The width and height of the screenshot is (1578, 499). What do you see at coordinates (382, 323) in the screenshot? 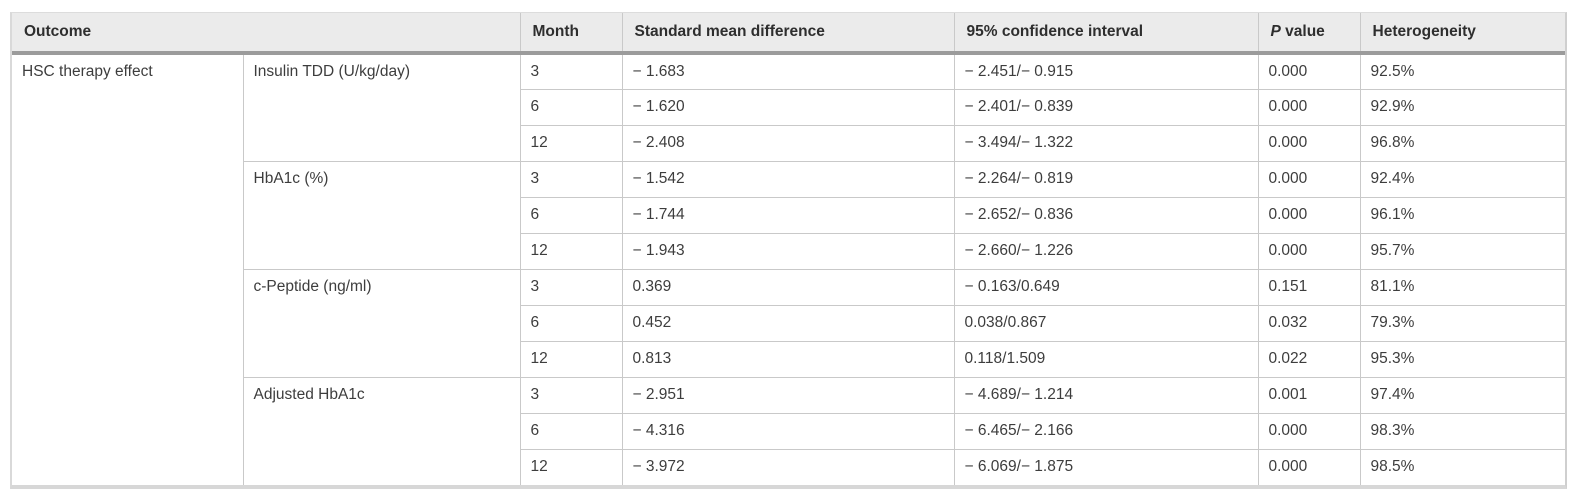
I see `cell-outcome: c-Peptide (ng/ml)` at bounding box center [382, 323].